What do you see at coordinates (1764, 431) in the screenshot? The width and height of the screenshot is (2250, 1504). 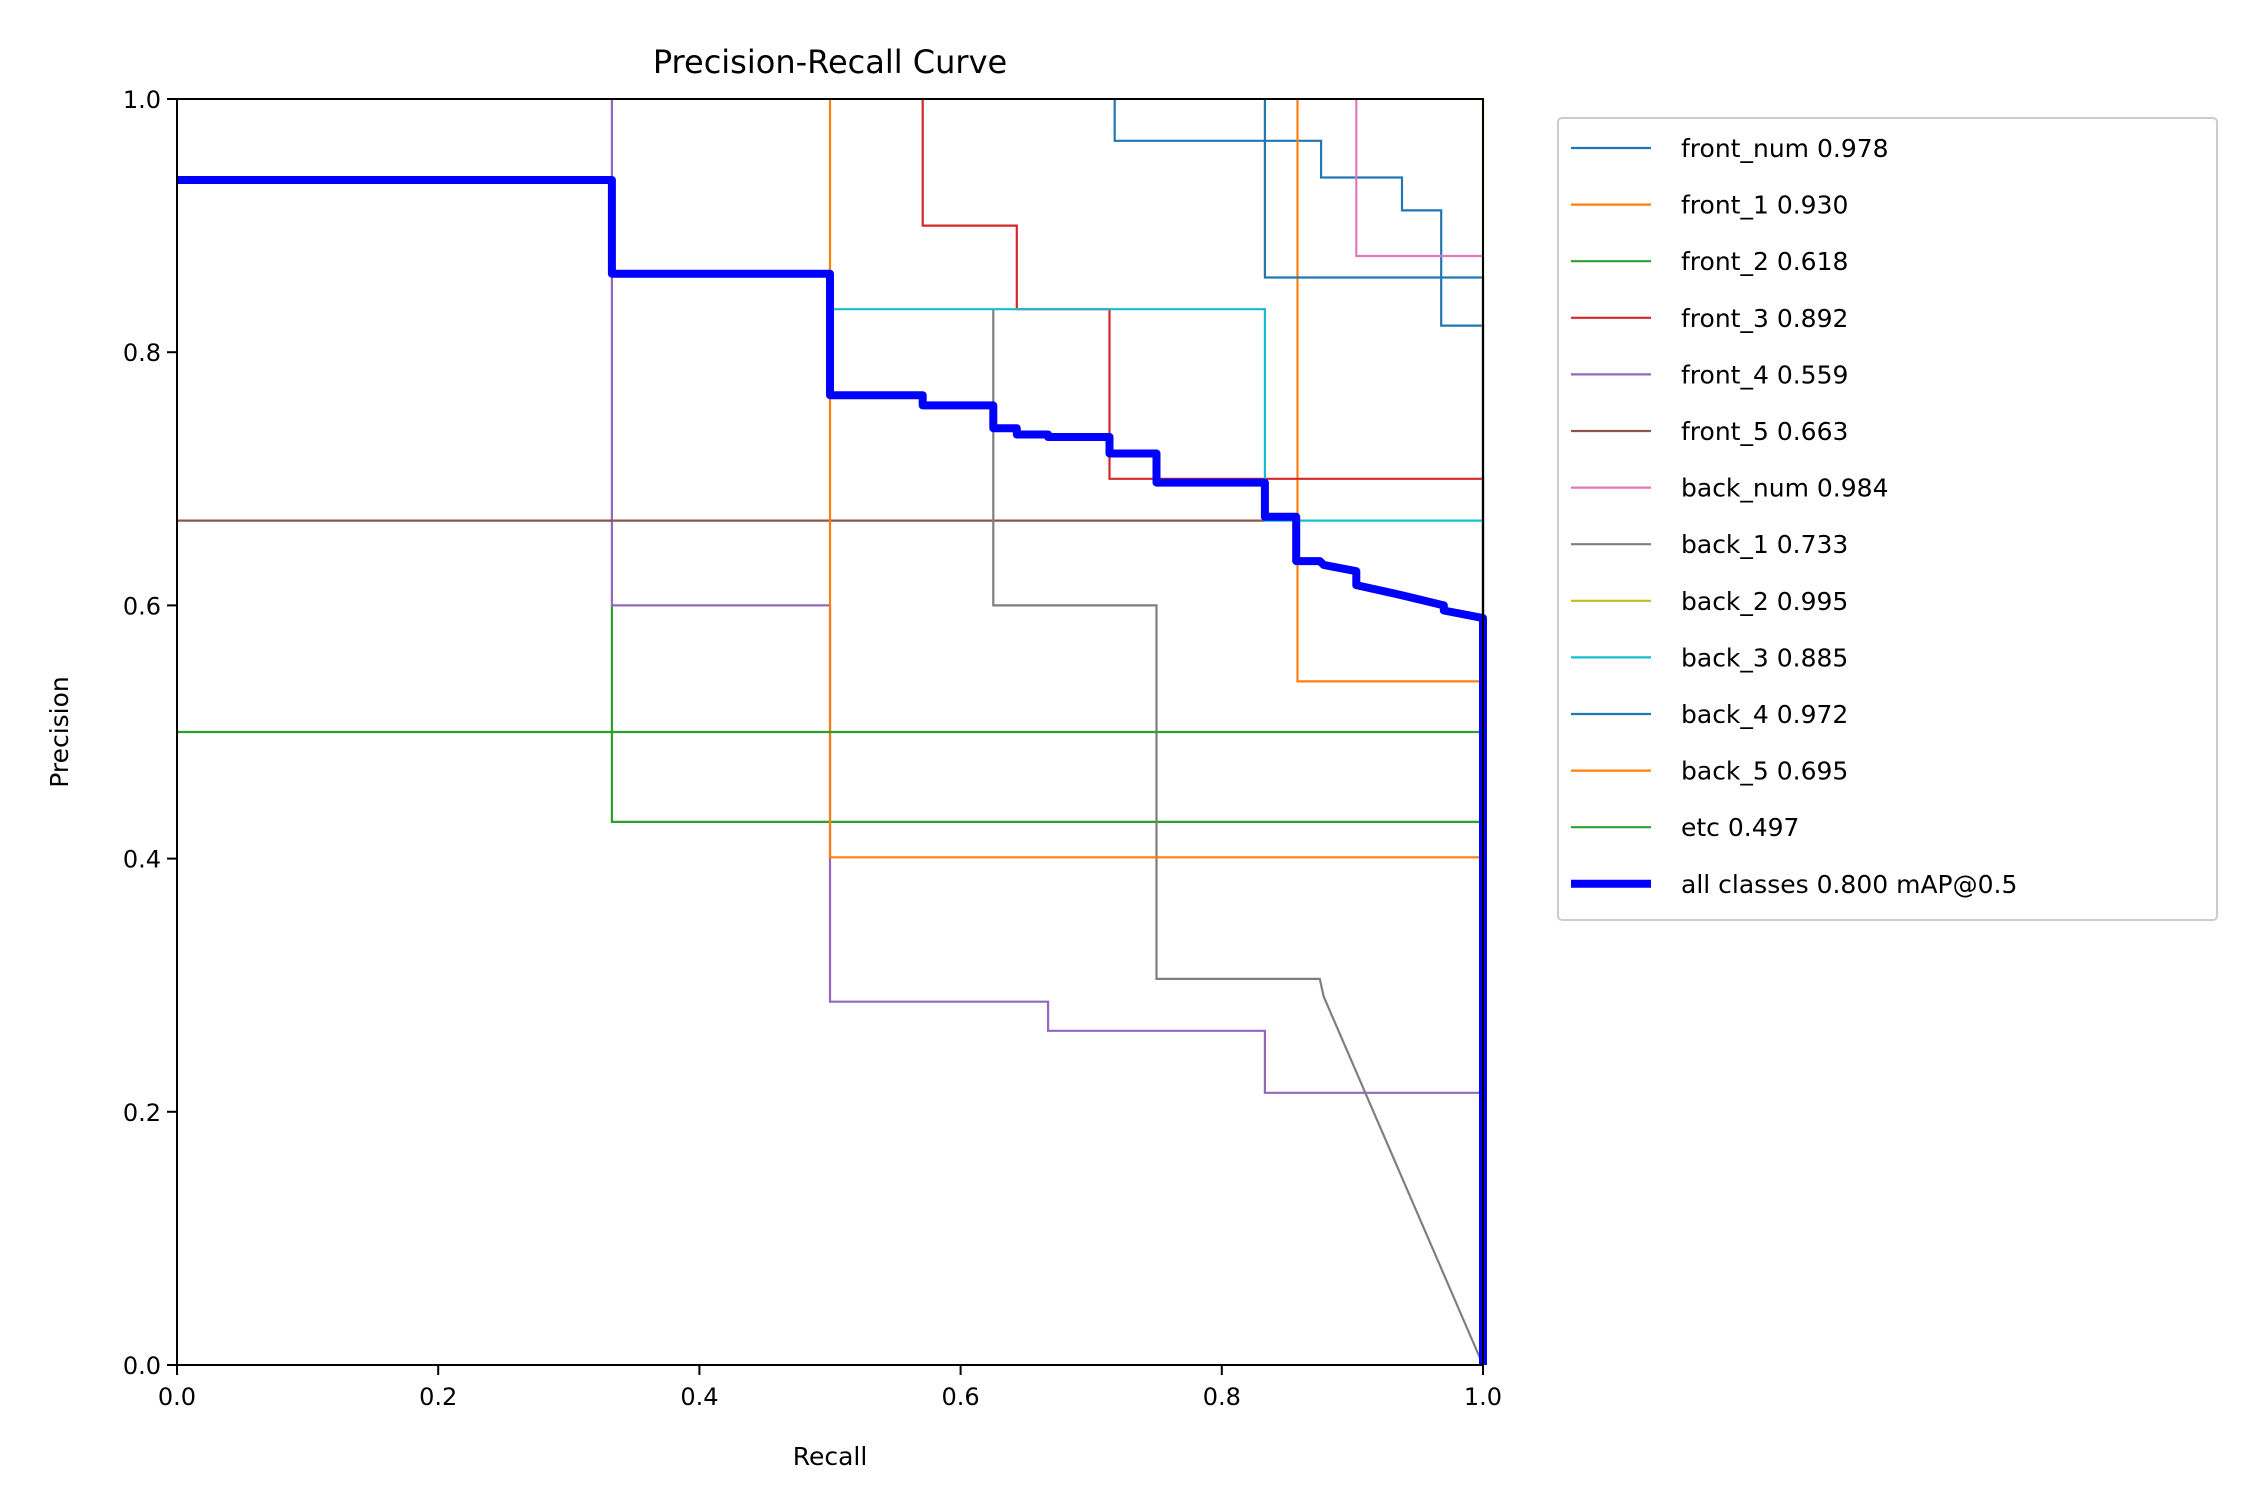 I see `legend-label: front_5 0.663` at bounding box center [1764, 431].